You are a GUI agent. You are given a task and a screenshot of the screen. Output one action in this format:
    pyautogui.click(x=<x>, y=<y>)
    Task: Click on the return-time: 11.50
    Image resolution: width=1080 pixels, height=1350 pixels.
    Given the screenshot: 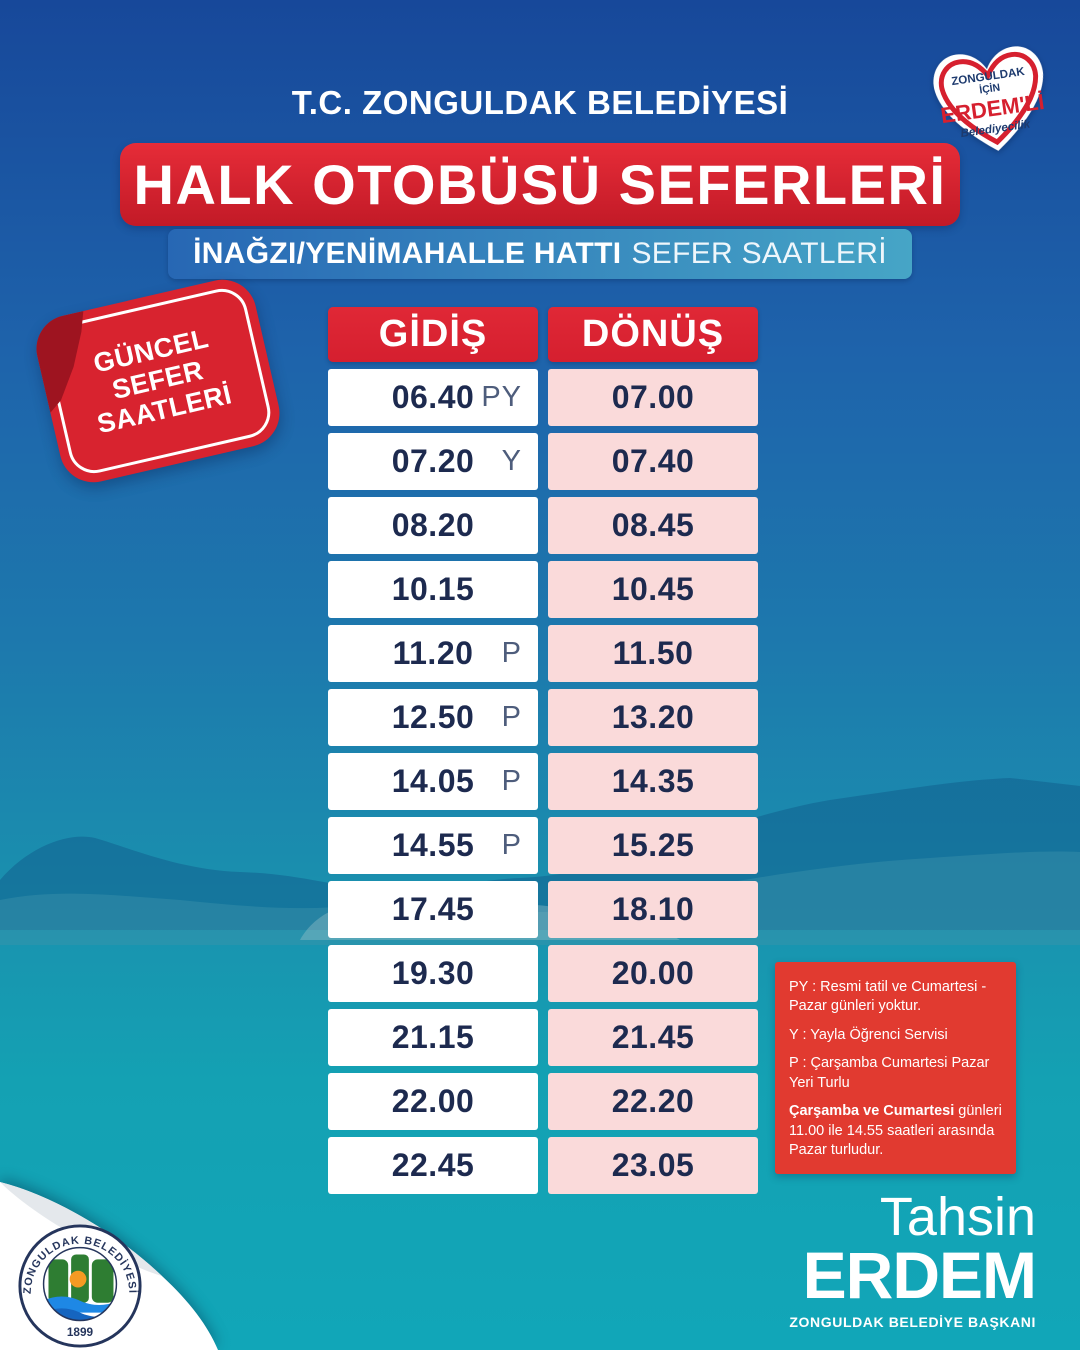 What is the action you would take?
    pyautogui.click(x=653, y=653)
    